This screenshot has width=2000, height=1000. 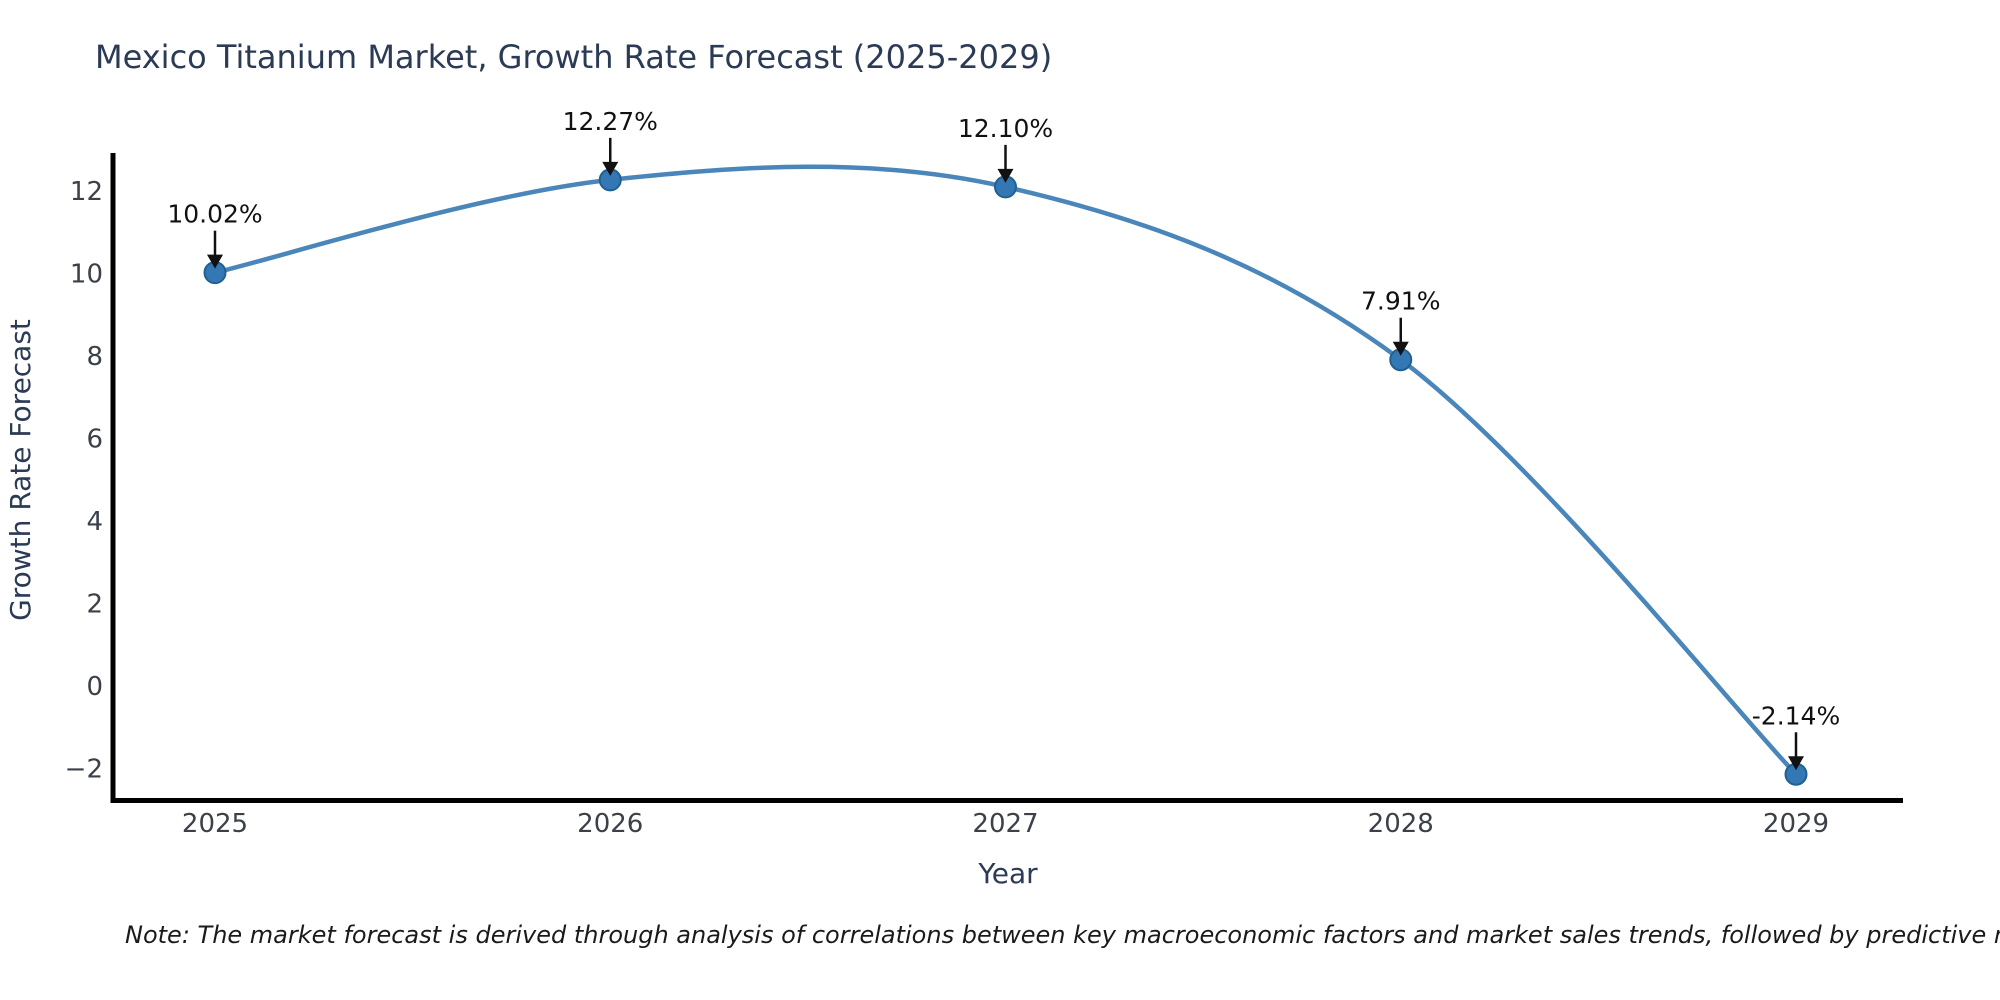 What do you see at coordinates (86, 192) in the screenshot?
I see `y-tick-label: 12` at bounding box center [86, 192].